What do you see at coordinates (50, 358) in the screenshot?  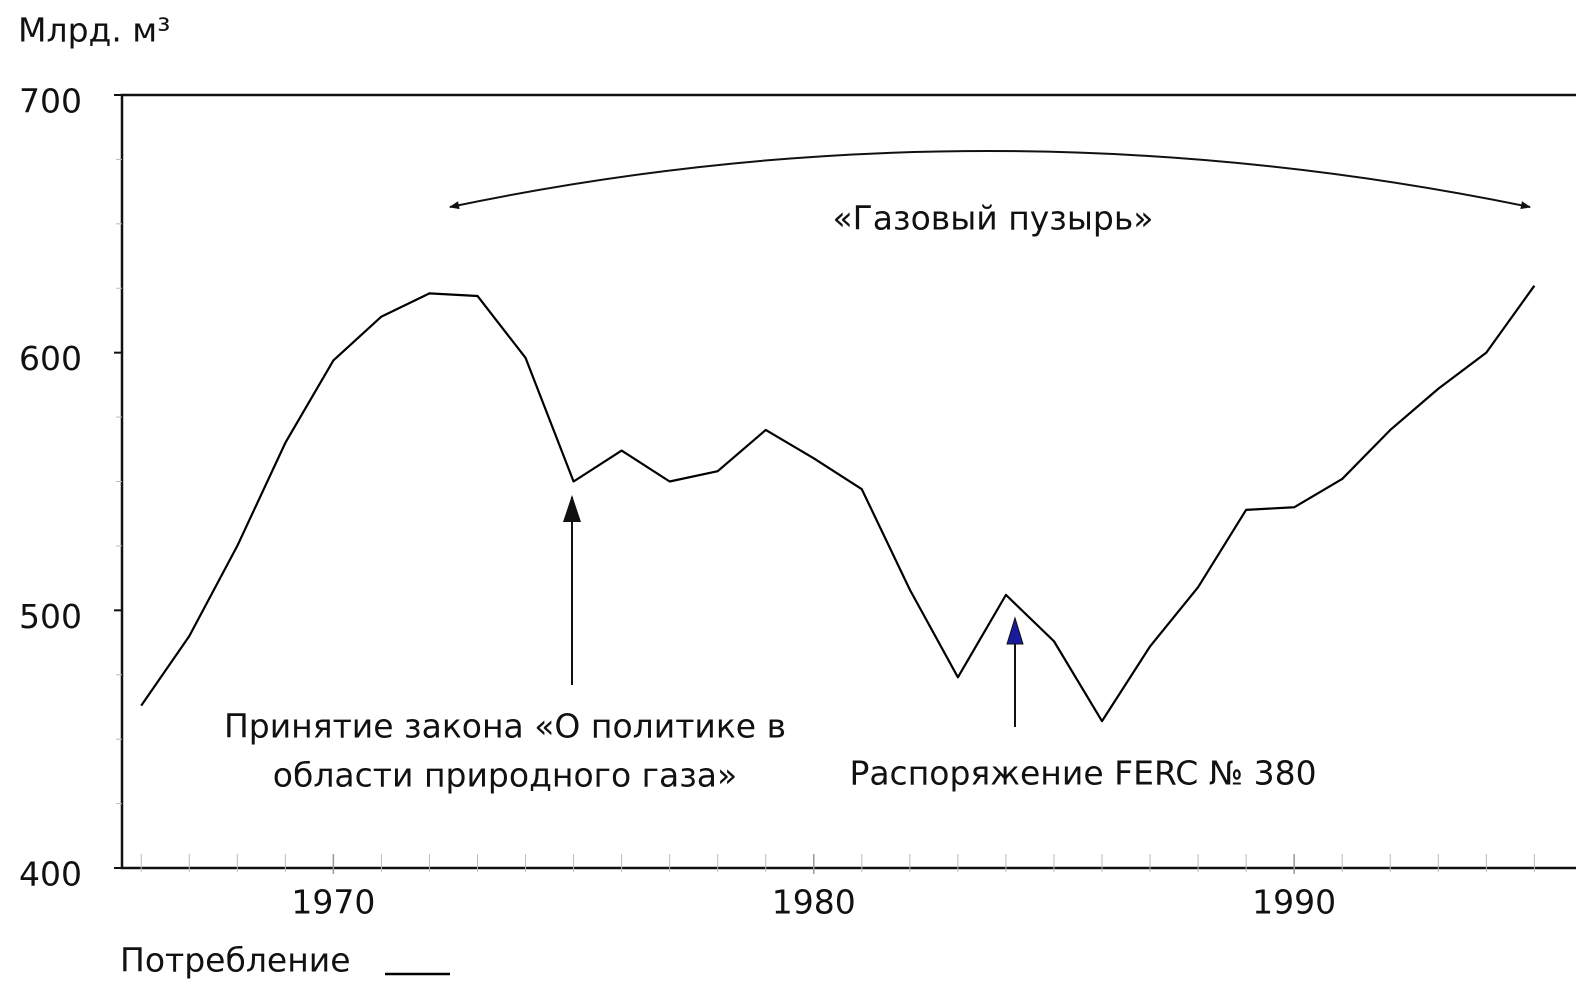 I see `y-tick-label: 600` at bounding box center [50, 358].